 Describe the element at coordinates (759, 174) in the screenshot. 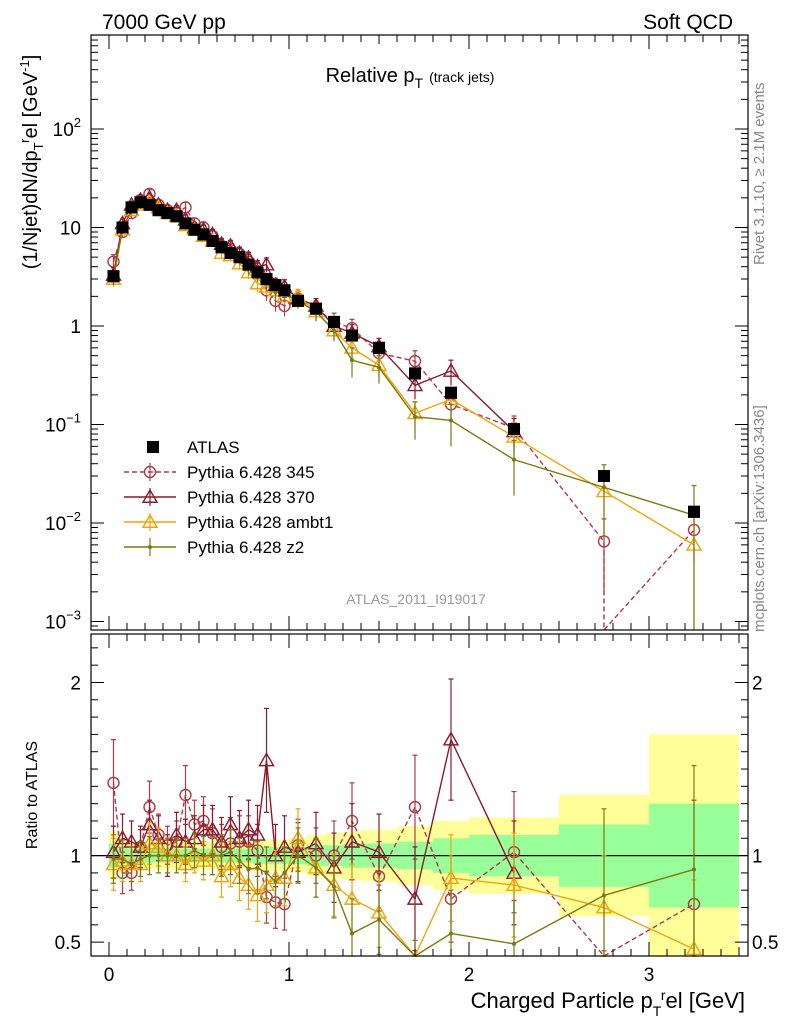

I see `rivet-label: Rivet 3.1.10, ≥ 2.1M events` at that location.